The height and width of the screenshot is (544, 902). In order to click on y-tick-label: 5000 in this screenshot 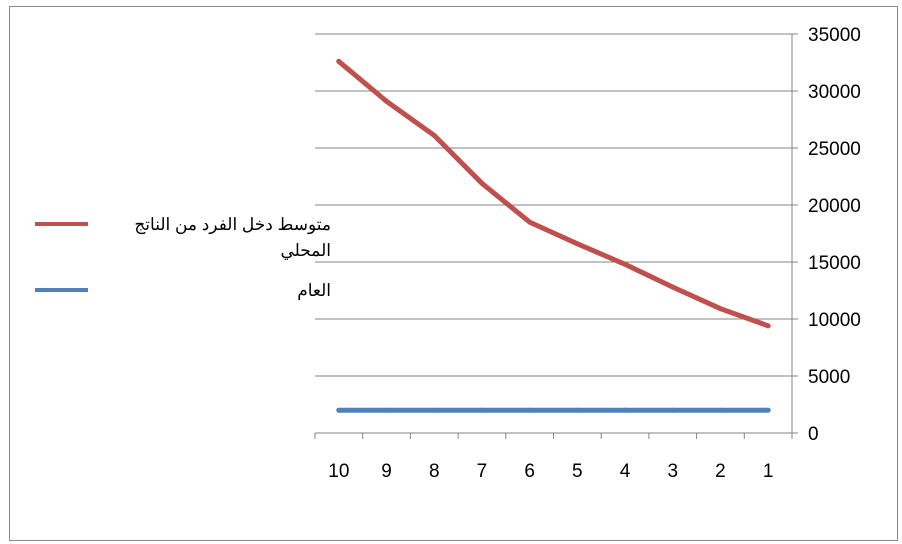, I will do `click(829, 377)`.